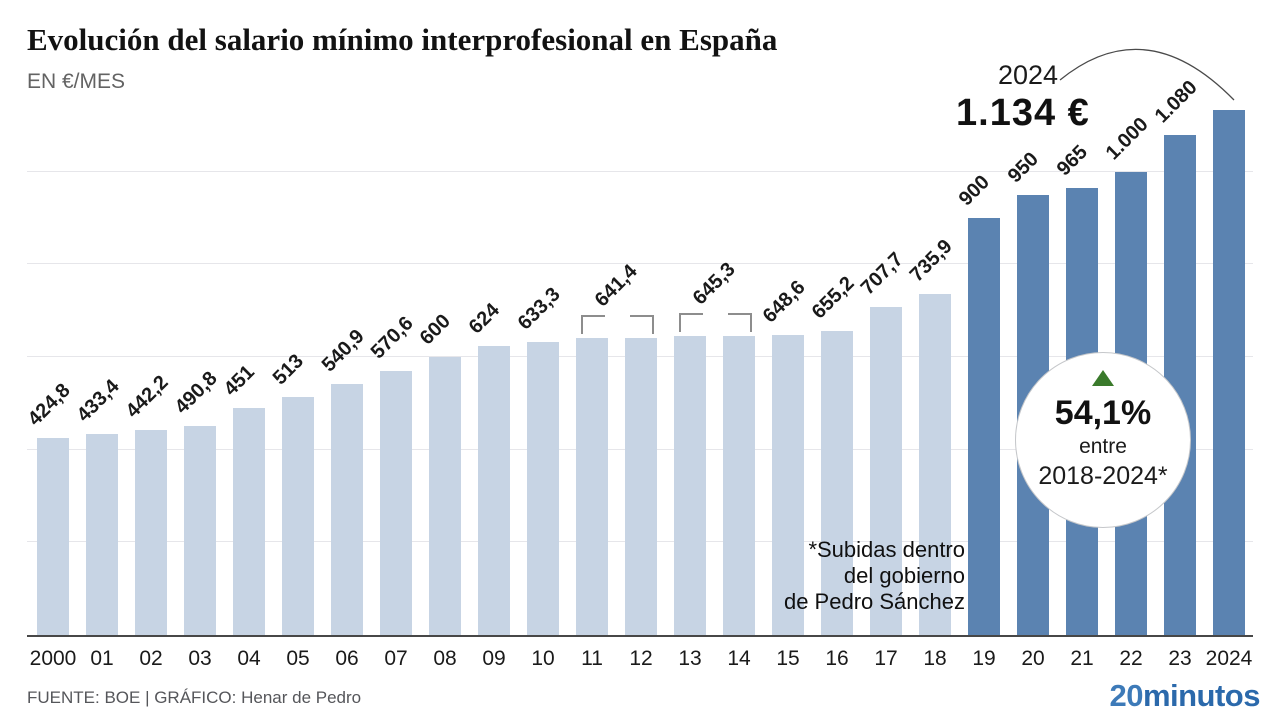  I want to click on bar-value-label: 655,2, so click(833, 298).